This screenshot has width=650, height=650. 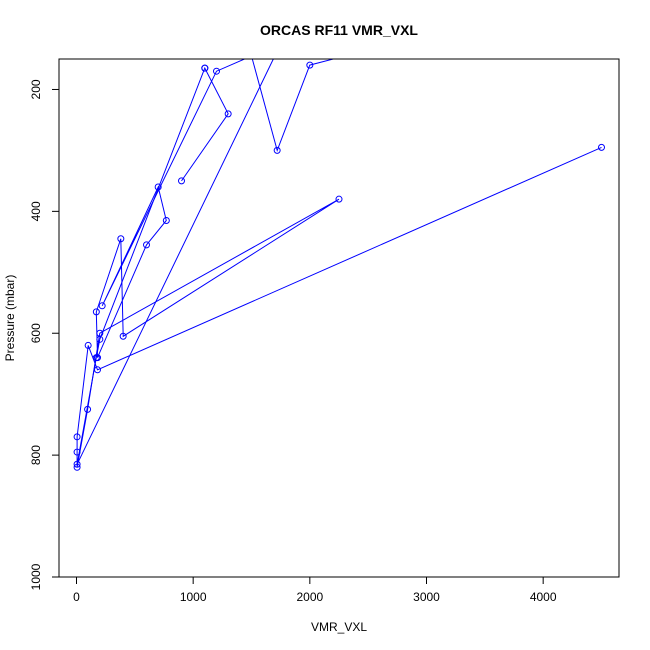 I want to click on chart-title: ORCAS RF11 VMR_VXL, so click(x=339, y=30).